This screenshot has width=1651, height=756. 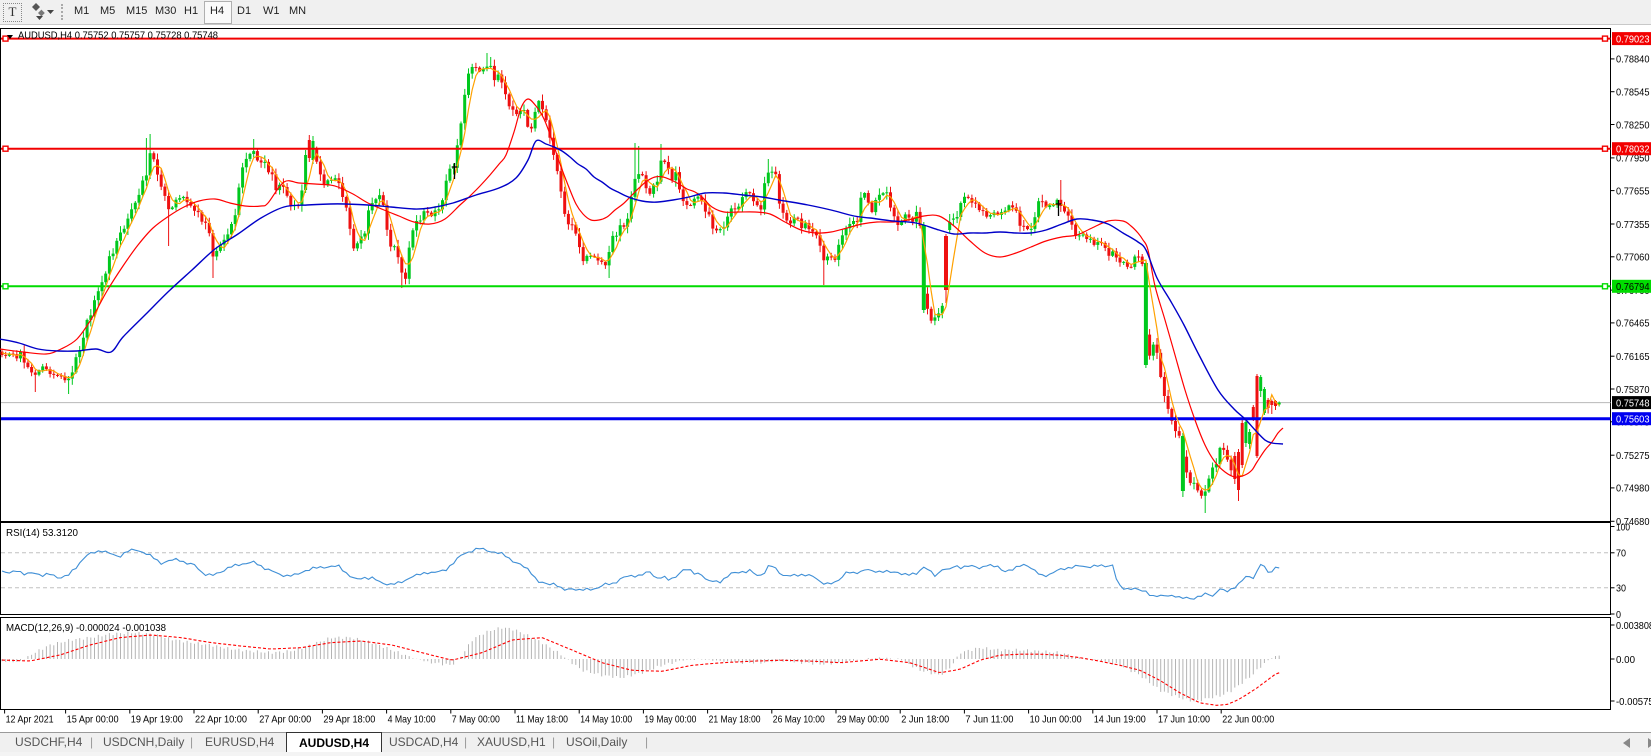 I want to click on svg-text: 0.76465, so click(x=1633, y=324).